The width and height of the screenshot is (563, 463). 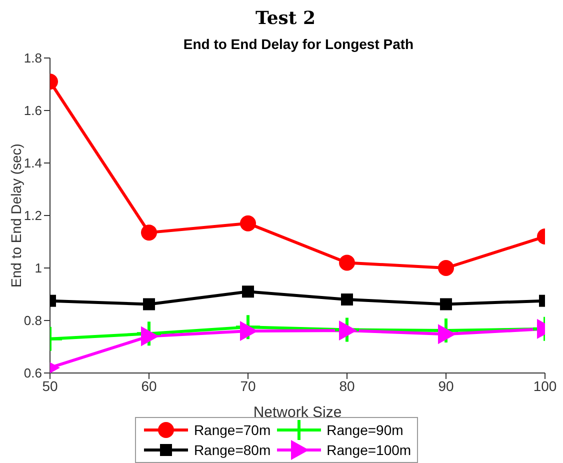 I want to click on x-tick-label: 70, so click(x=248, y=386).